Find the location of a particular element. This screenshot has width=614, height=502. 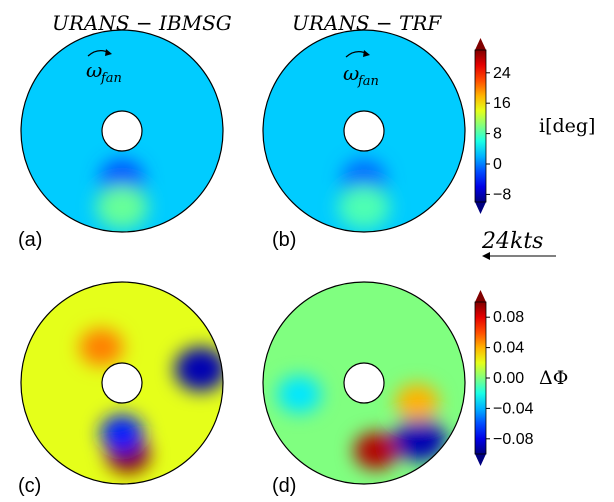

disk-plot-c is located at coordinates (122, 383).